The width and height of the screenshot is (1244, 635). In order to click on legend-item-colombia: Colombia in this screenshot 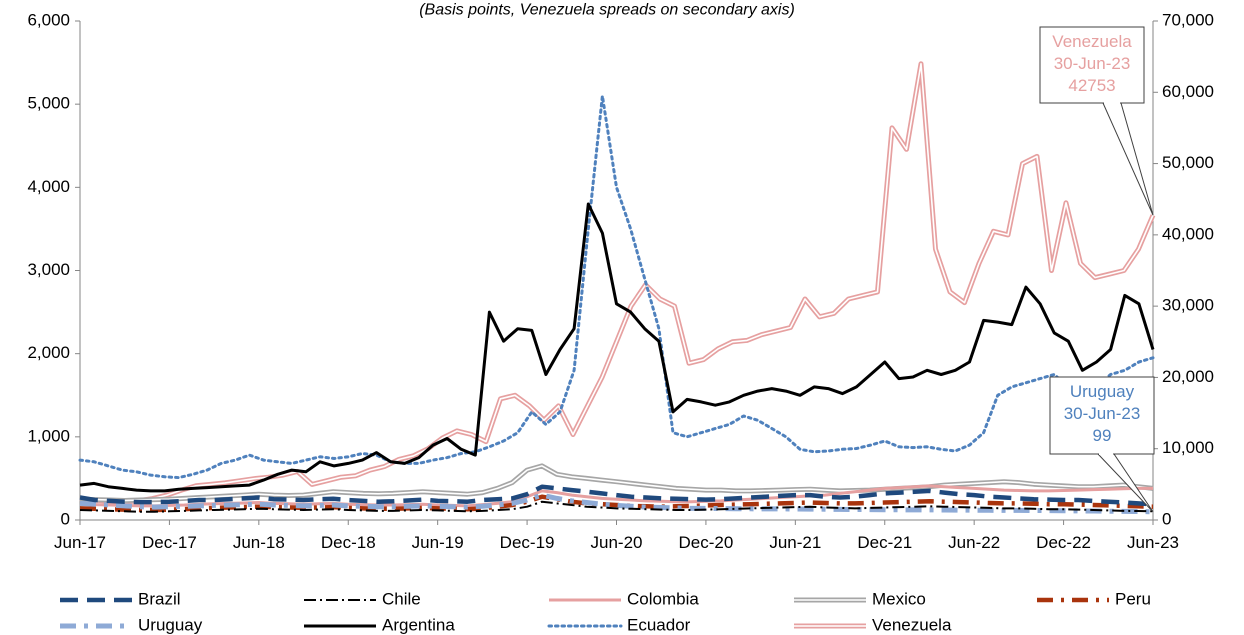, I will do `click(624, 598)`.